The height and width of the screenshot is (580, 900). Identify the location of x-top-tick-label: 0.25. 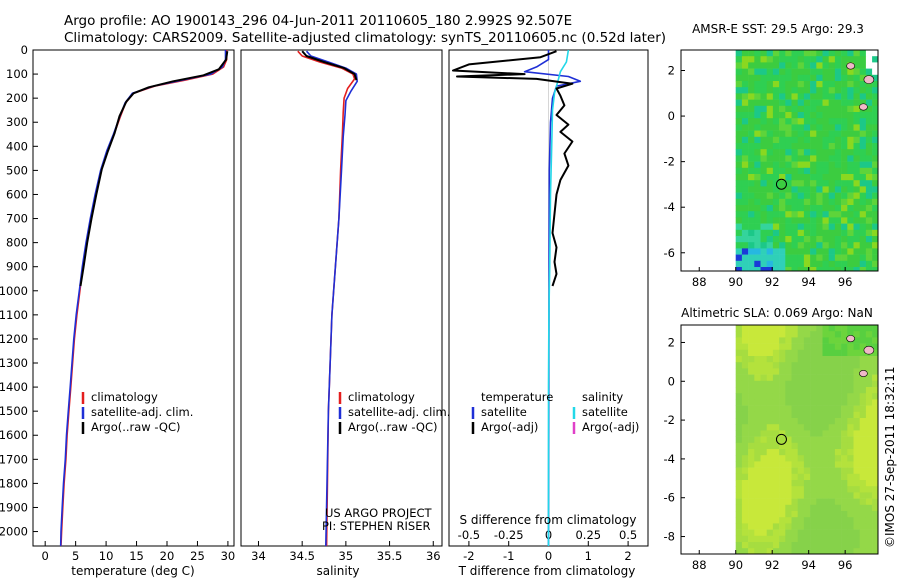
(588, 535).